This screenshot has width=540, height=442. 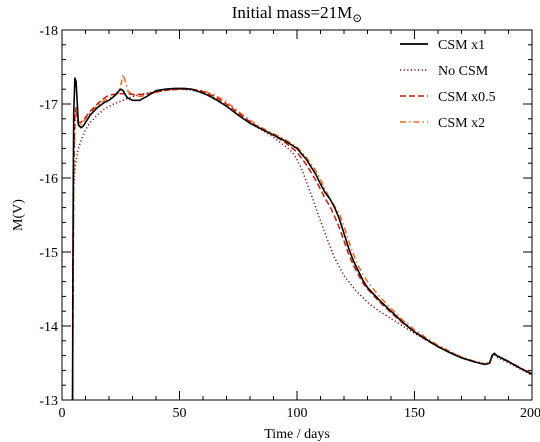 I want to click on x-tick-label: 150, so click(x=414, y=413).